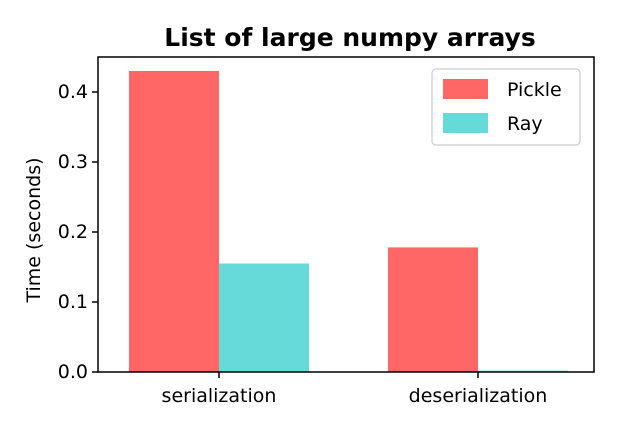 The height and width of the screenshot is (434, 620). What do you see at coordinates (219, 396) in the screenshot?
I see `x-tick-label: serialization` at bounding box center [219, 396].